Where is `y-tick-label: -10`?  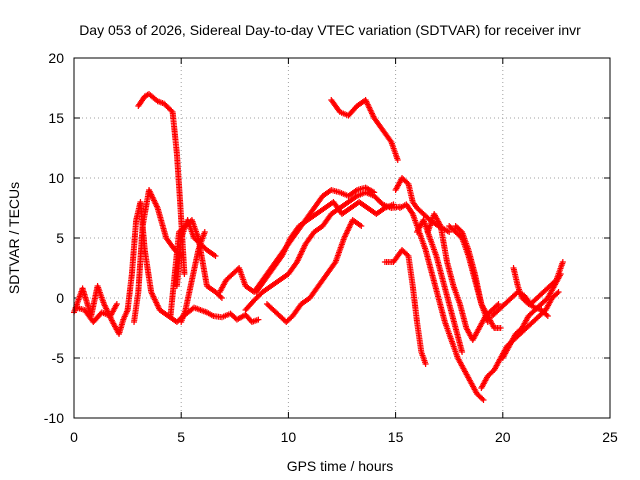
y-tick-label: -10 is located at coordinates (54, 418).